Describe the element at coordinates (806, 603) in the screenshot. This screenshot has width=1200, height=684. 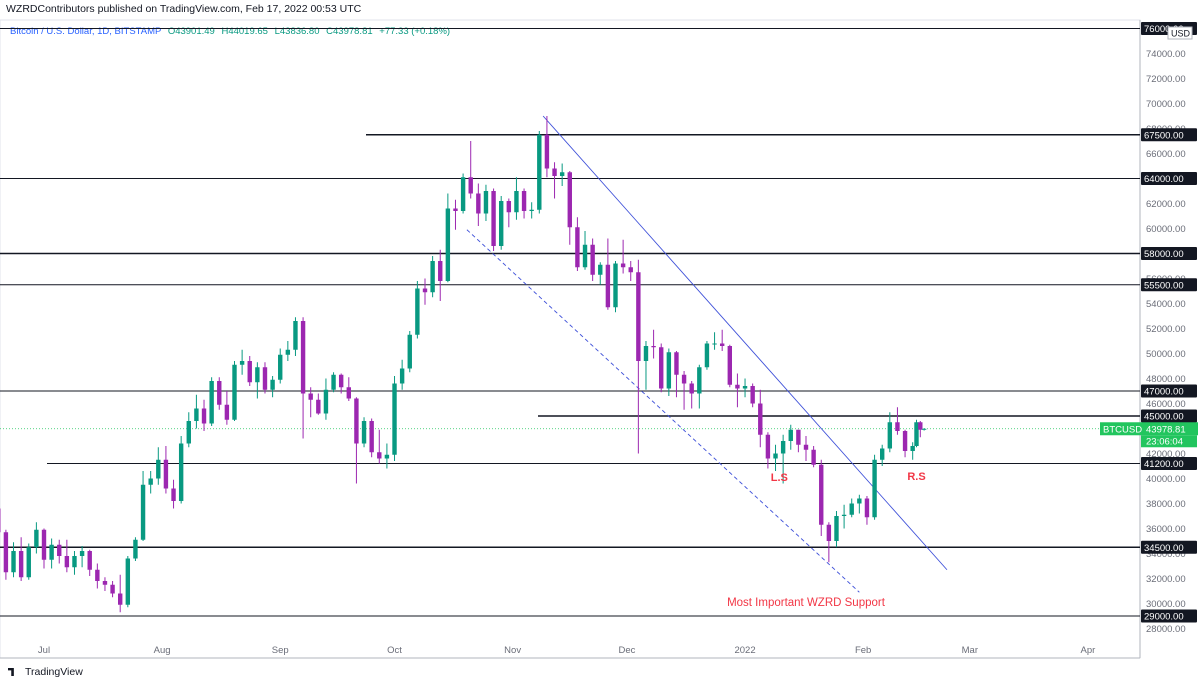
I see `chart-annotation: Most Important WZRD Support` at that location.